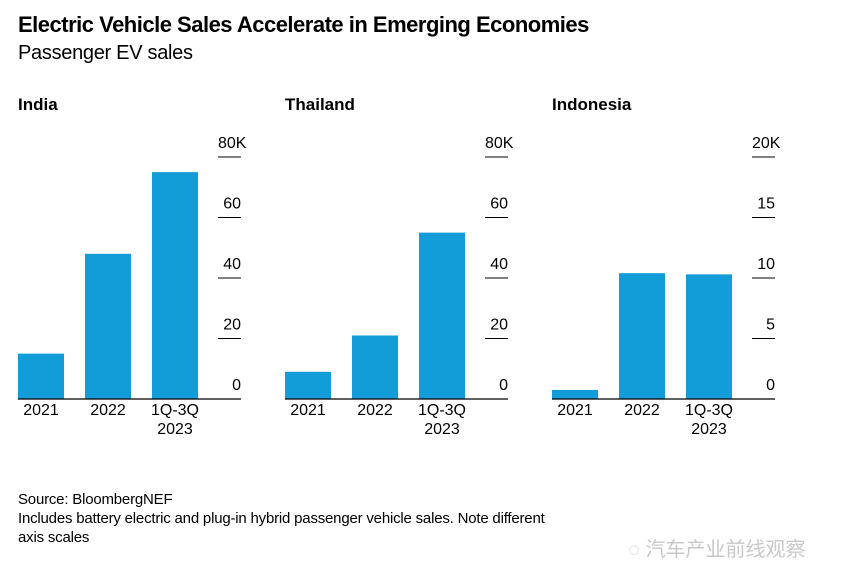 This screenshot has height=581, width=852. What do you see at coordinates (770, 325) in the screenshot?
I see `y-tick-label: 5` at bounding box center [770, 325].